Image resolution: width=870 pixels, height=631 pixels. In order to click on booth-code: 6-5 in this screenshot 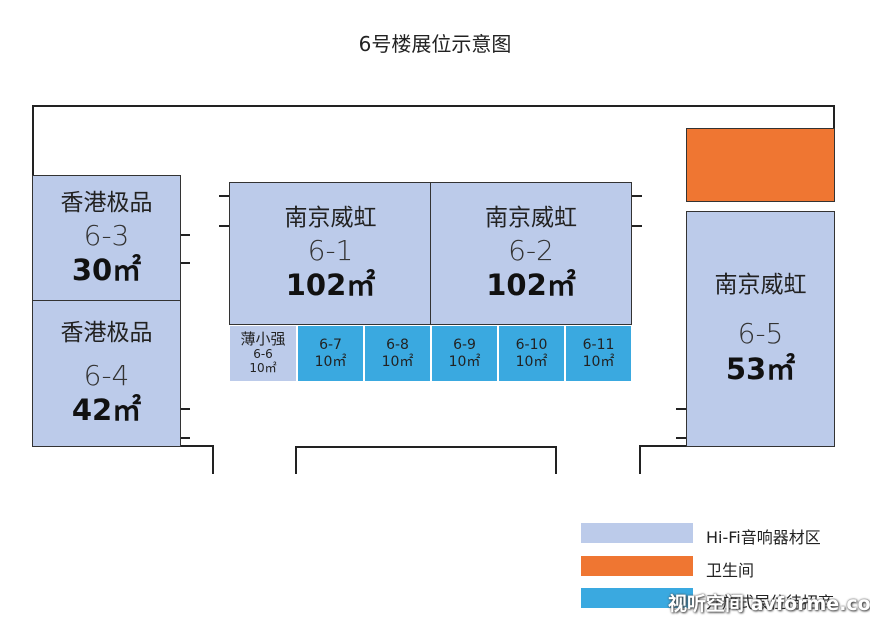, I will do `click(760, 334)`.